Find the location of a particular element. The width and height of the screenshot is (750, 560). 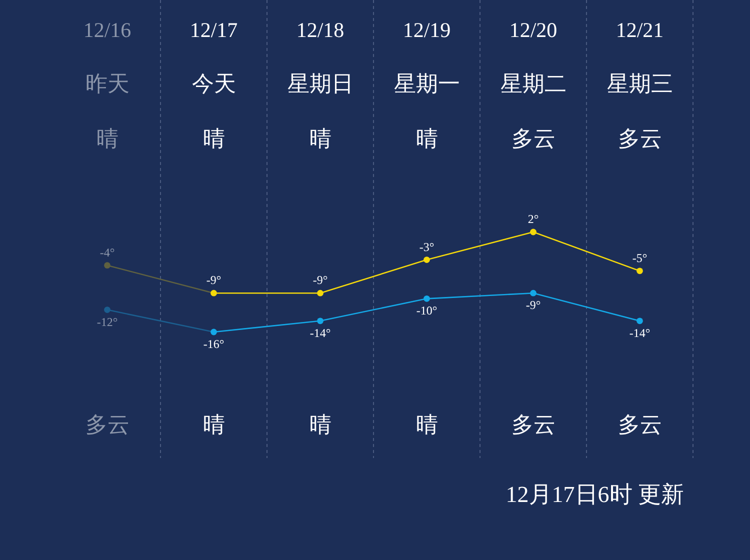

x-tick-label: 12/16 is located at coordinates (107, 30).